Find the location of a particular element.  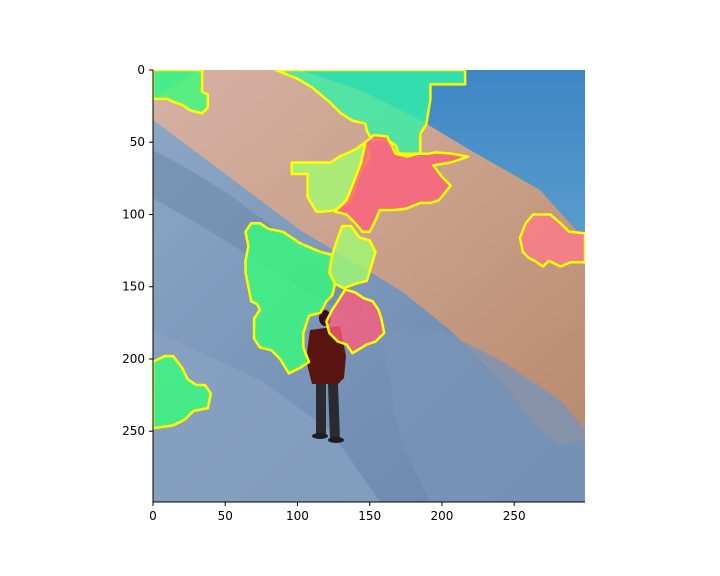

y-tick-label: 50 is located at coordinates (137, 142).